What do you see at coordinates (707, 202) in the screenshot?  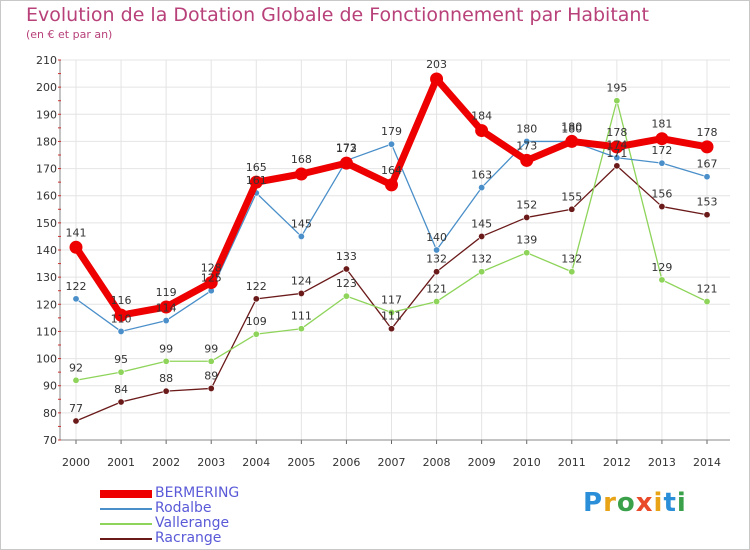 I see `data-label-racrange: 153` at bounding box center [707, 202].